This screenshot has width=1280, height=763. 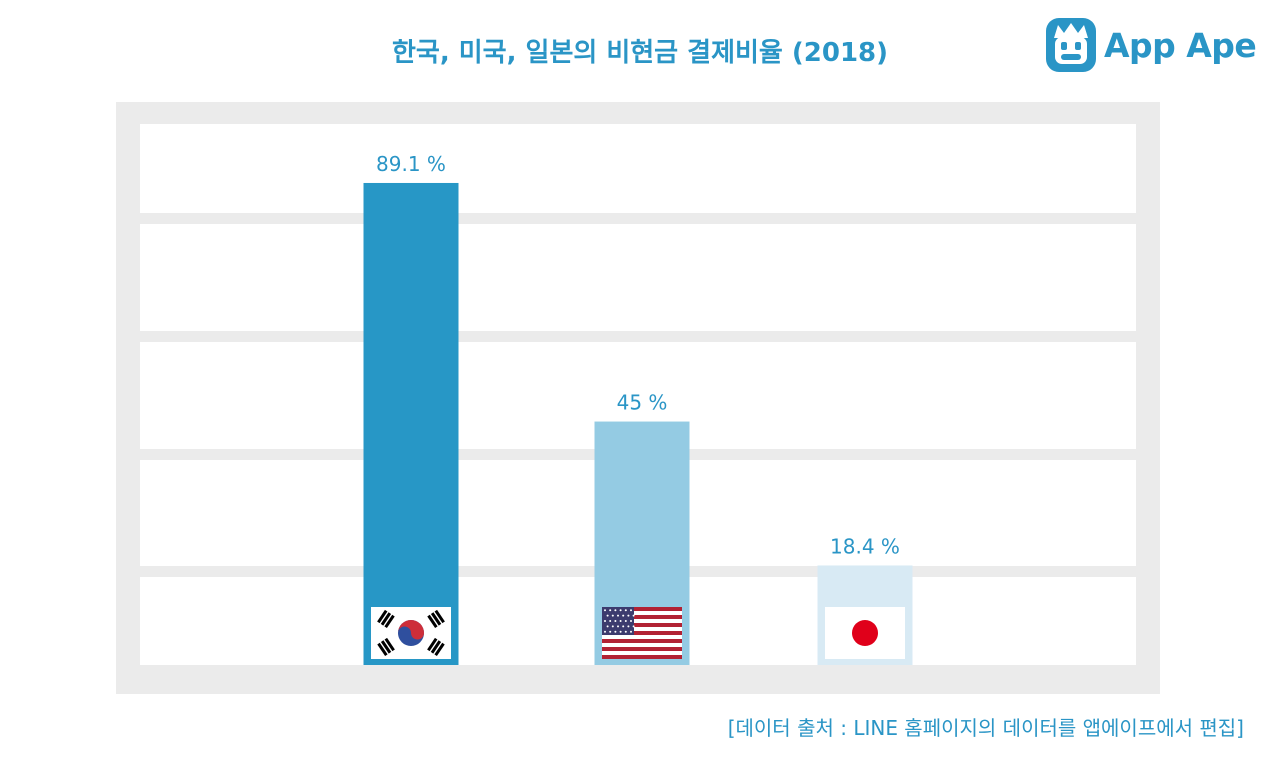 I want to click on trigram-bottom-left, so click(x=386, y=647).